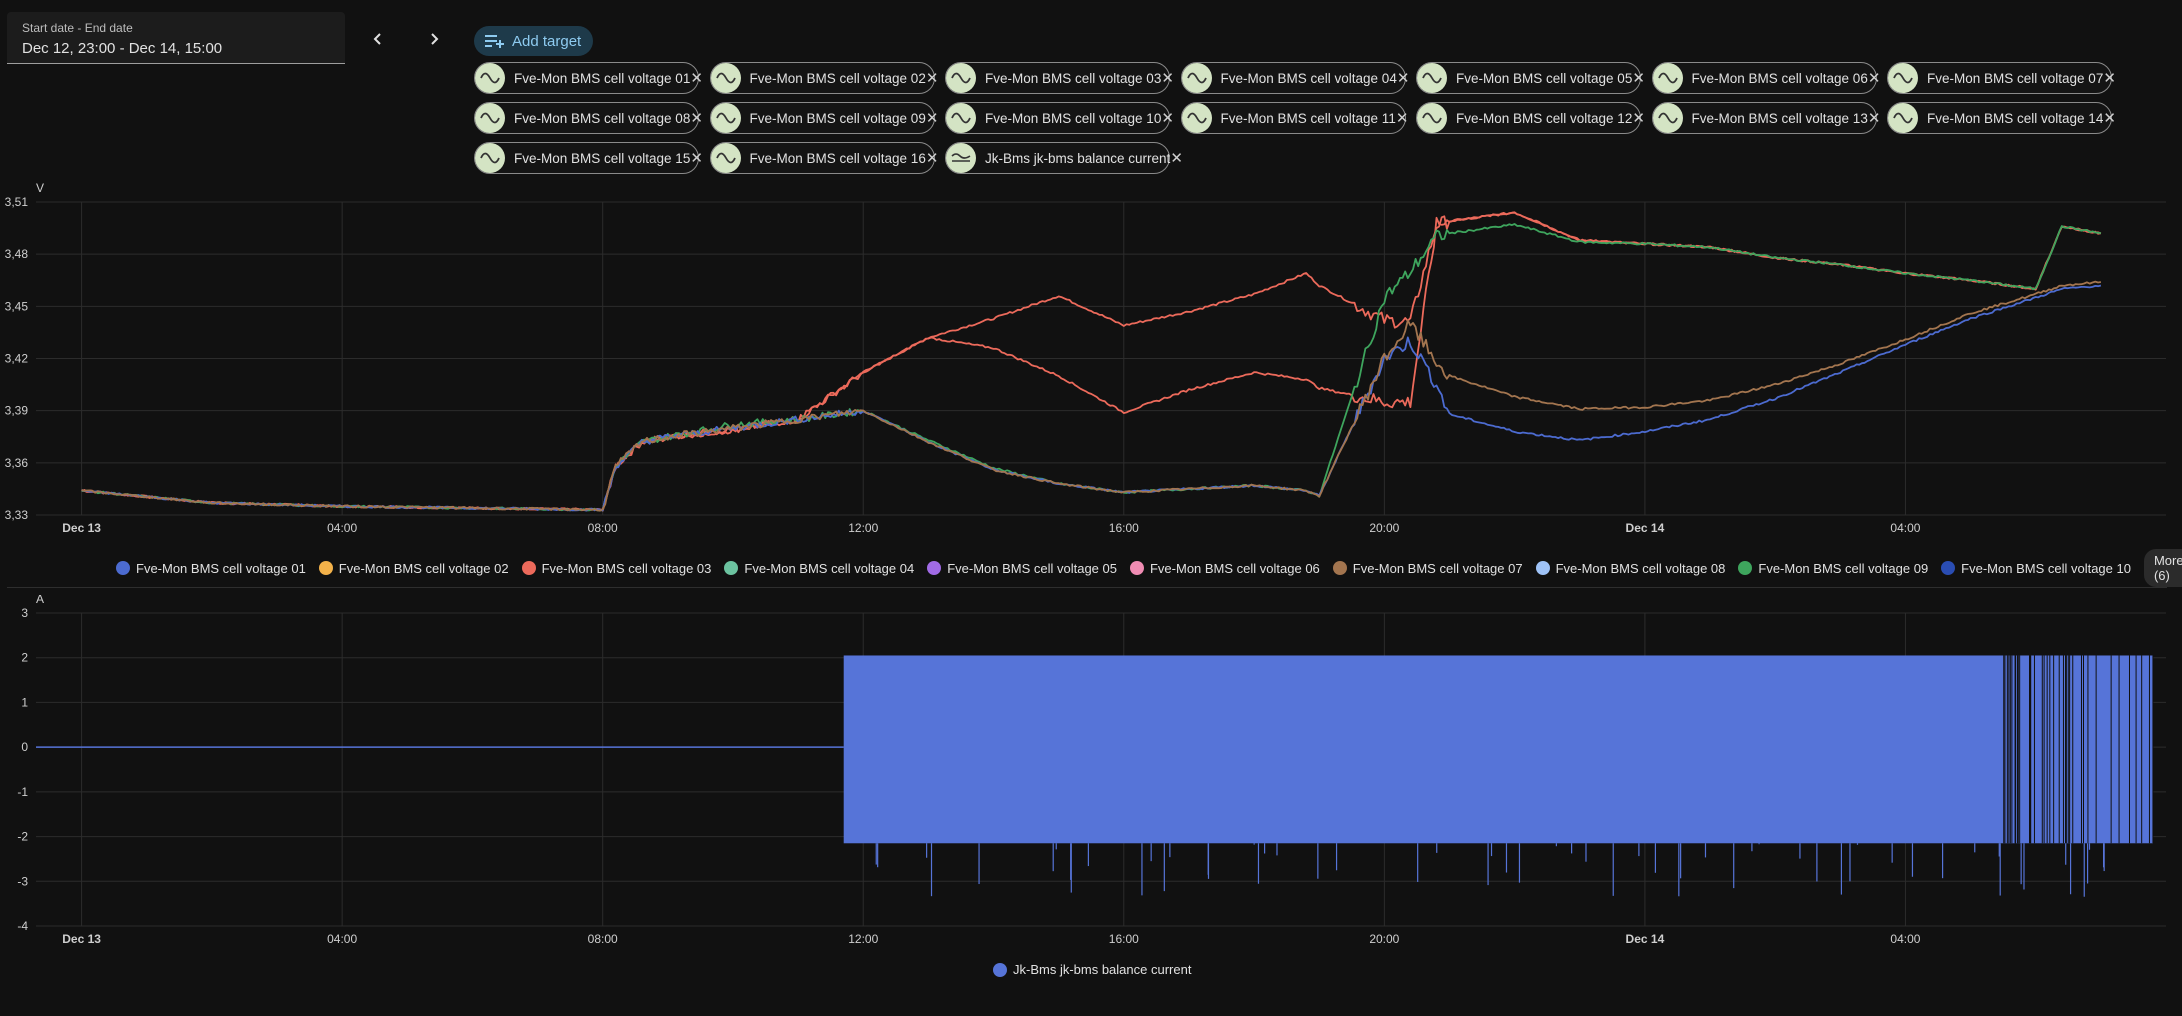  I want to click on legend-item: Fve-Mon BMS cell voltage 08, so click(1630, 568).